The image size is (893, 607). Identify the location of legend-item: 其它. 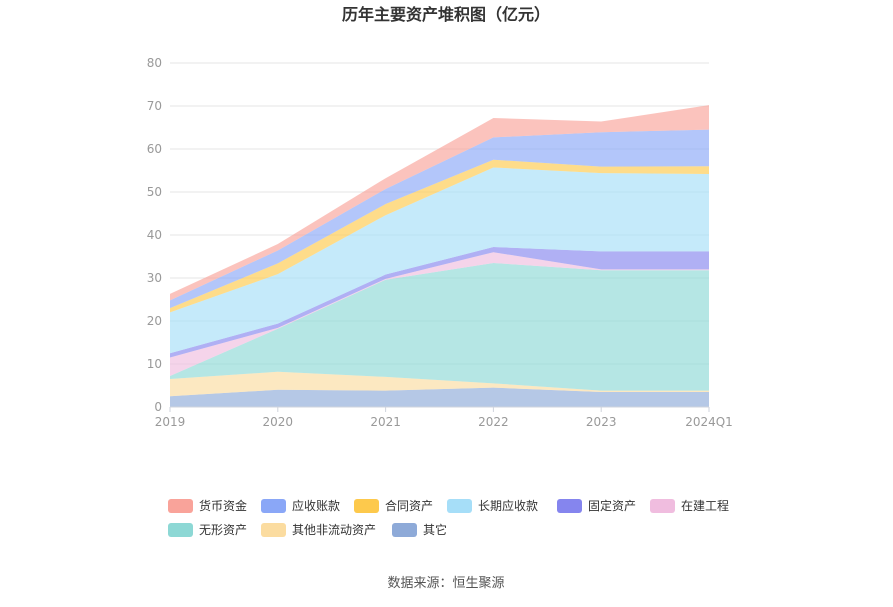
(419, 529).